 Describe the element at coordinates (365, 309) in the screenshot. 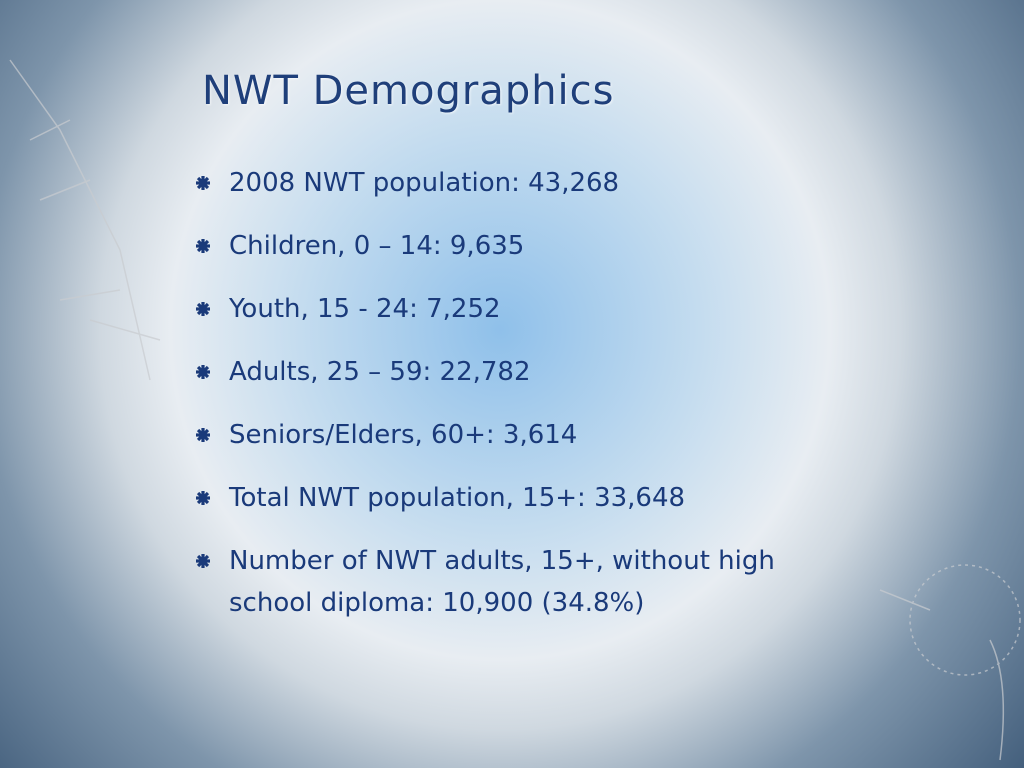

I see `bullet-text: Youth, 15 - 24: 7,252` at that location.